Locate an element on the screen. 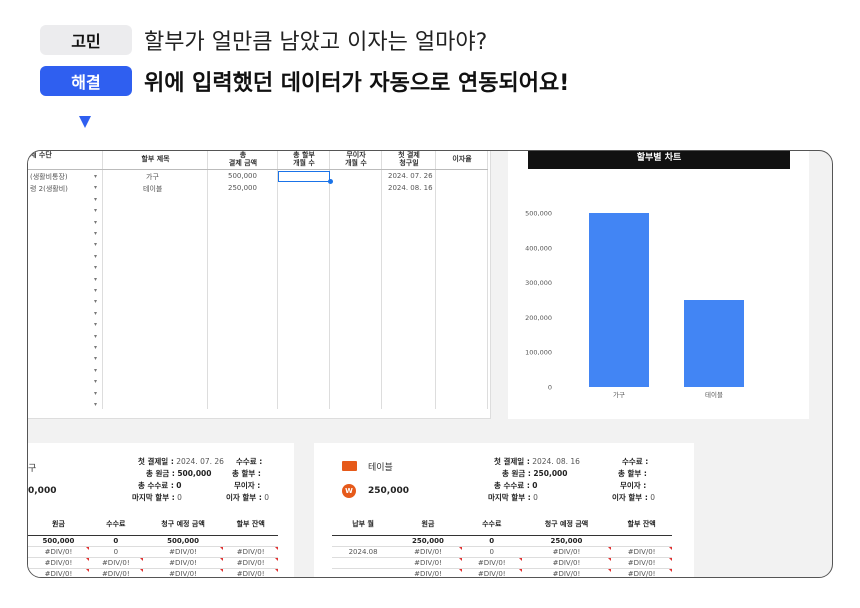  row2-amount: 250,000 is located at coordinates (242, 188).